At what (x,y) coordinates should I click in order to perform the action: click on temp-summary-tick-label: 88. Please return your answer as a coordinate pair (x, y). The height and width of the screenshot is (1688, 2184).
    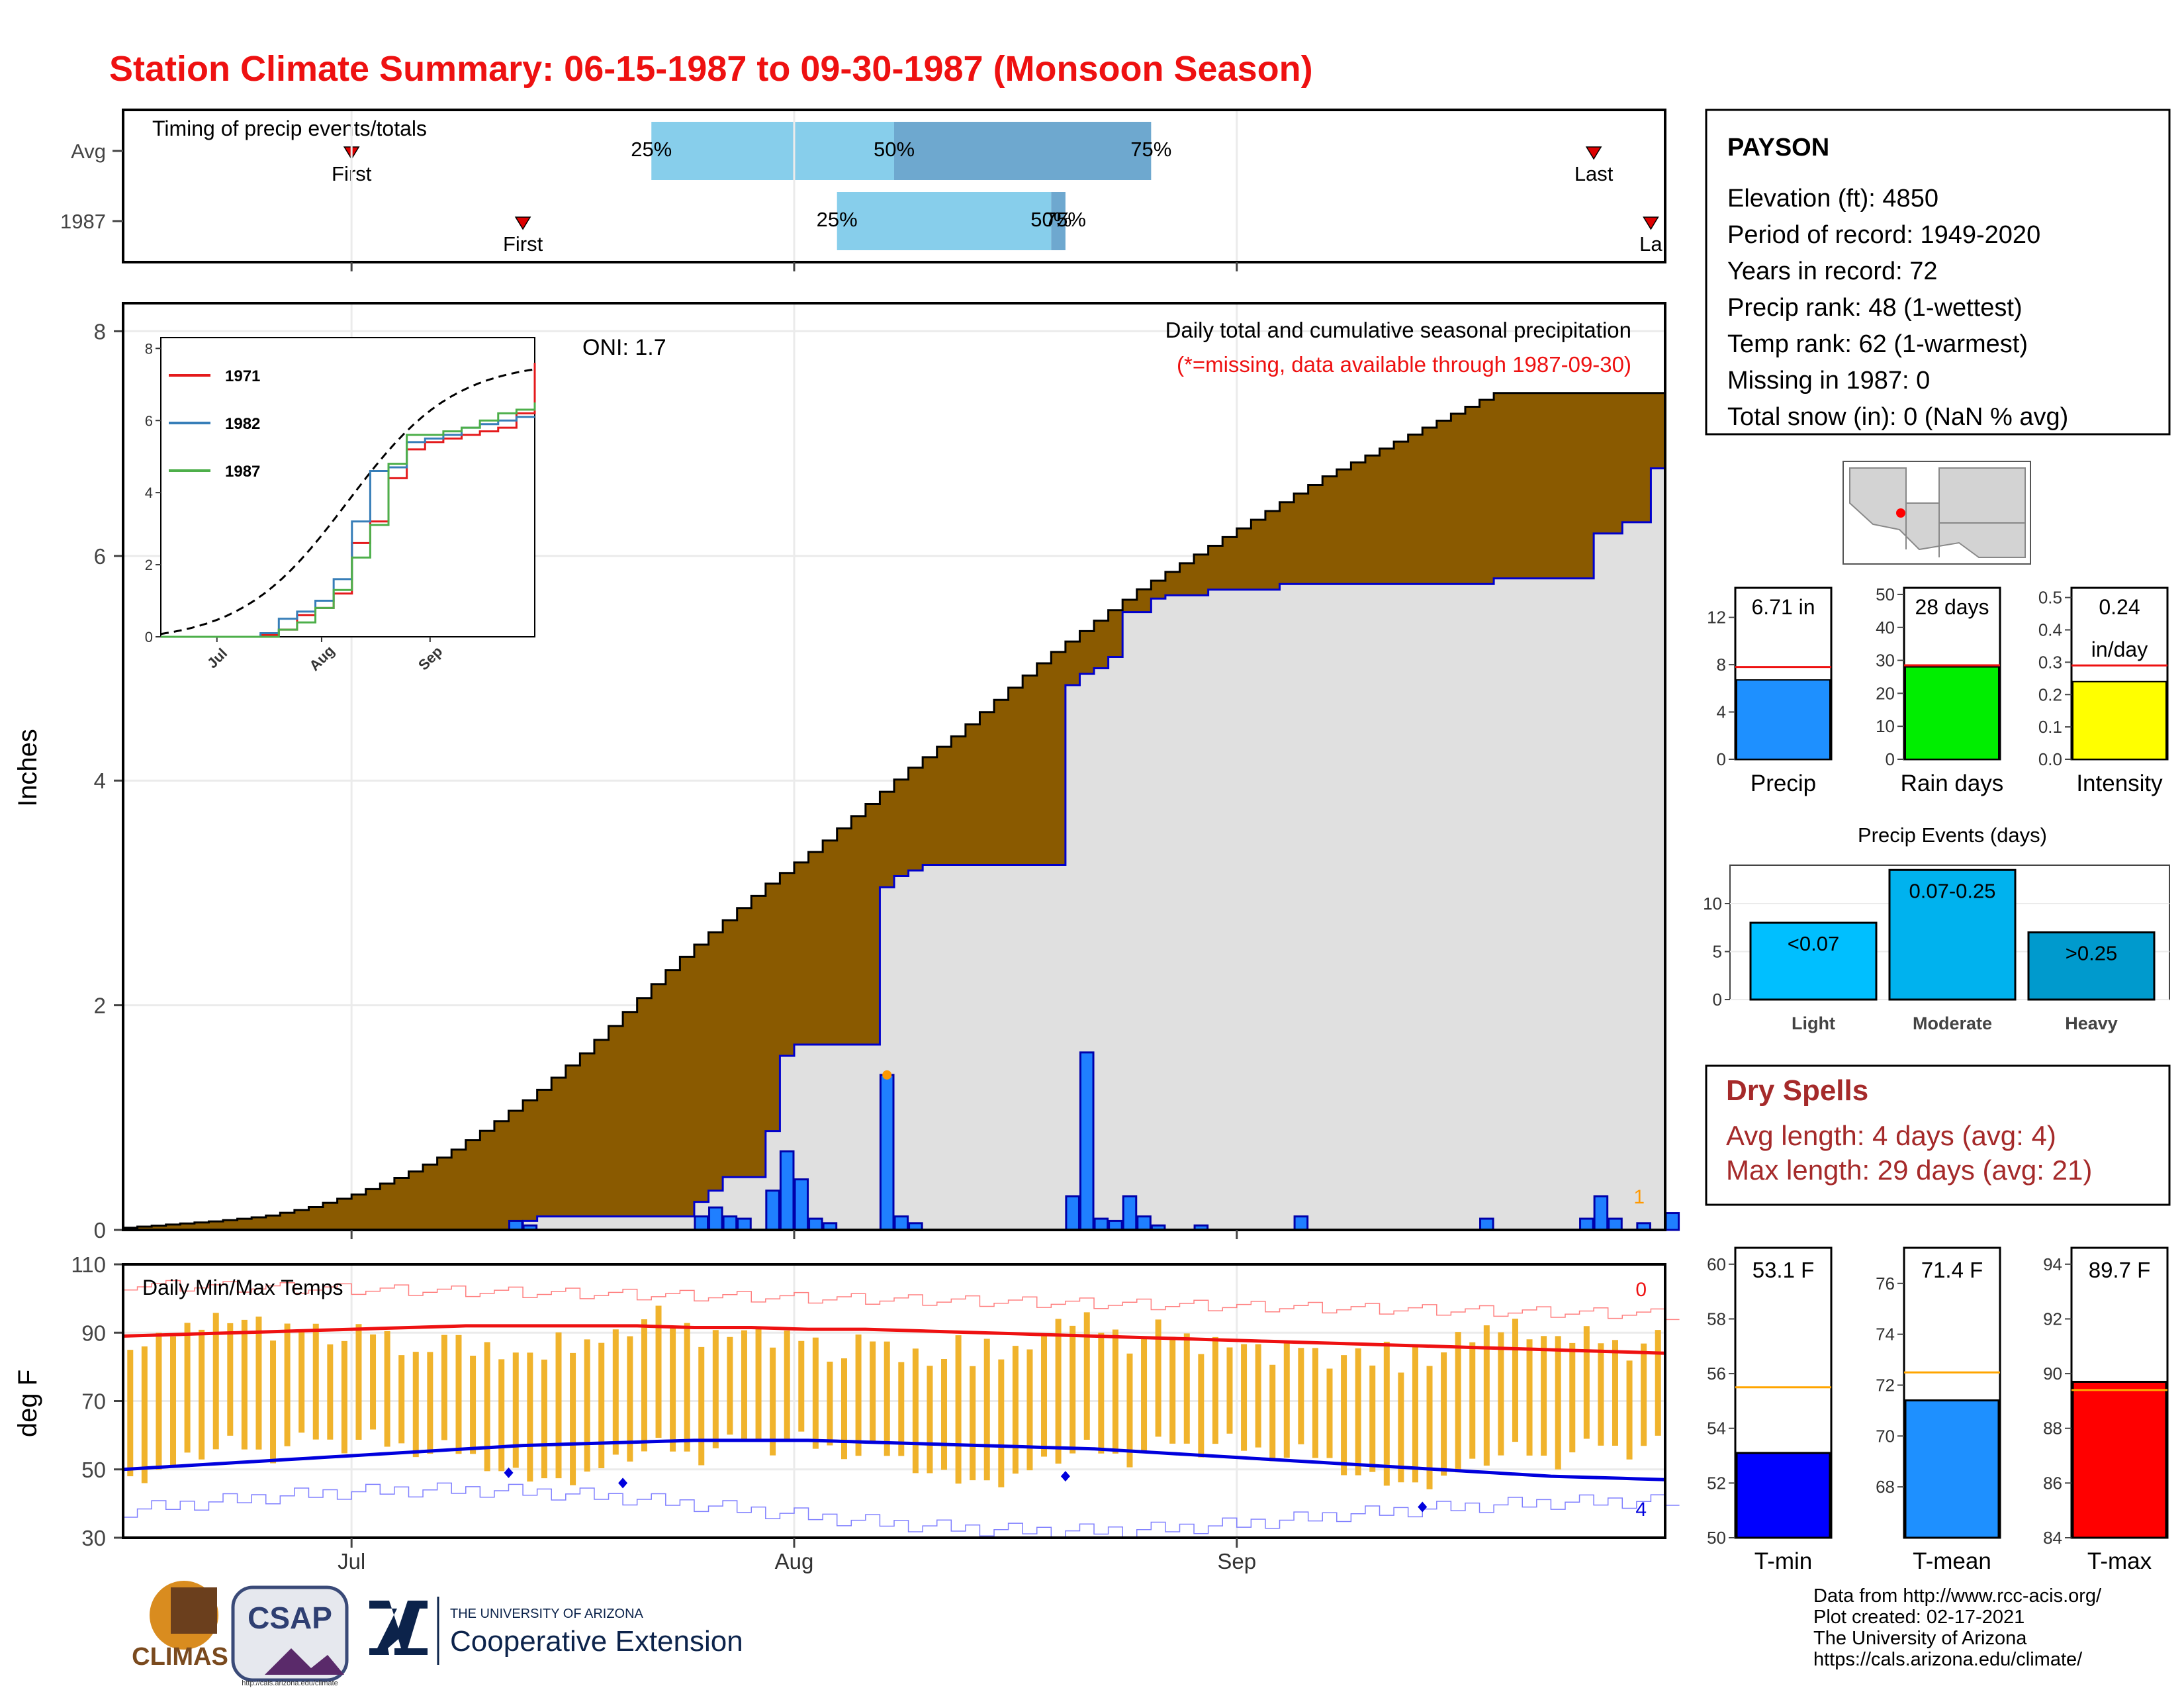
    Looking at the image, I should click on (2052, 1428).